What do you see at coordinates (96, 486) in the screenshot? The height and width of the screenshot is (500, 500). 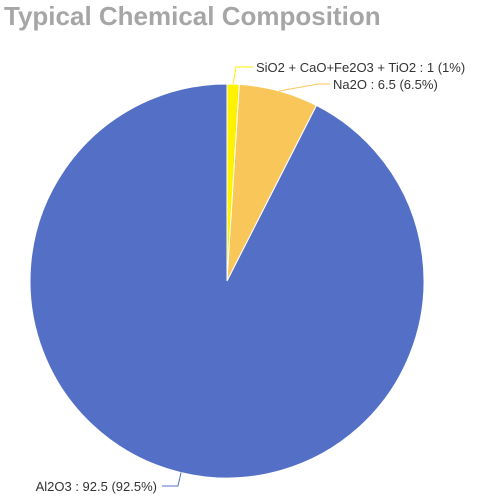 I see `slice-label-2: Al2O3 : 92.5 (92.5%)` at bounding box center [96, 486].